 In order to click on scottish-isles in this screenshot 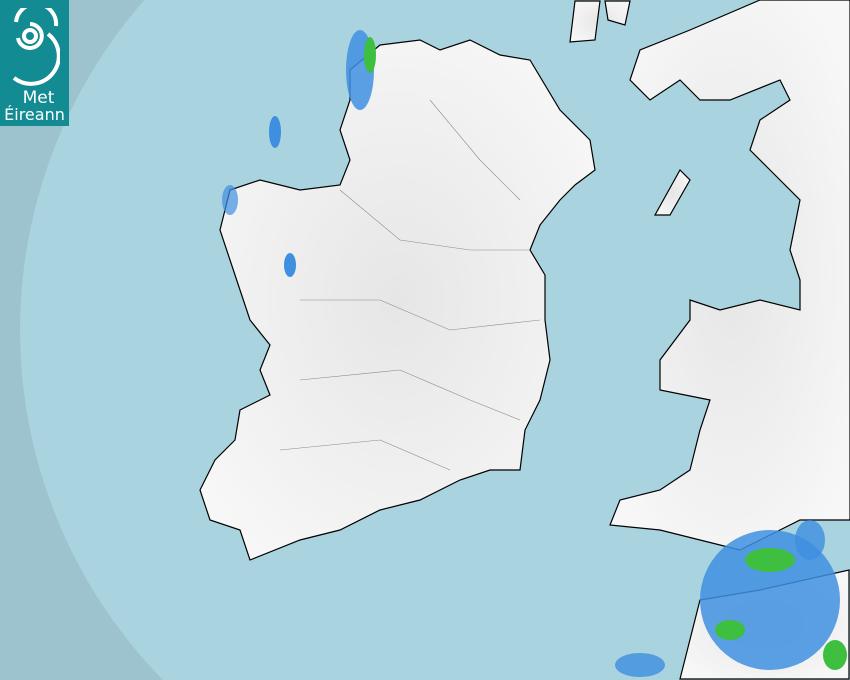, I will do `click(600, 21)`.